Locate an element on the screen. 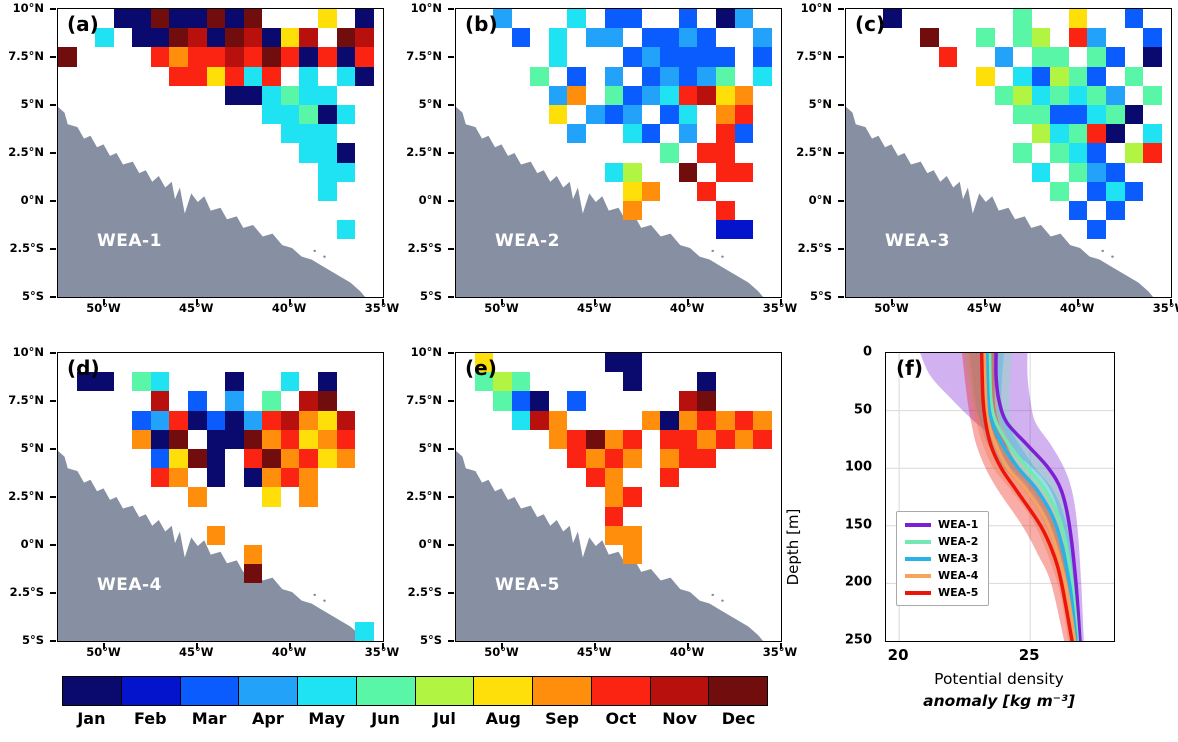 This screenshot has height=742, width=1178. month-colorbar is located at coordinates (415, 691).